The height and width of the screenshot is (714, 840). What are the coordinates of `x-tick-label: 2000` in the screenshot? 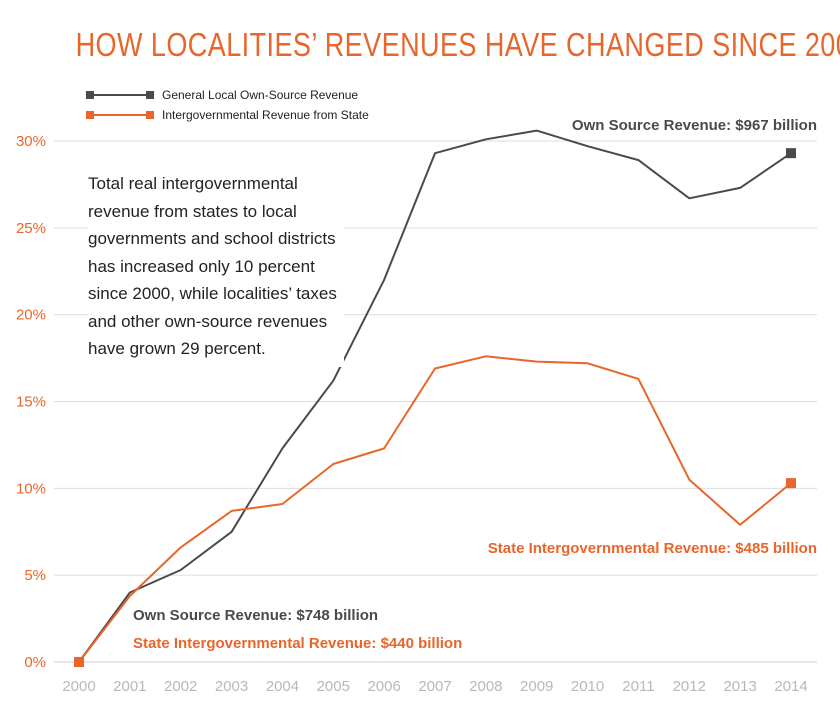 It's located at (78, 686).